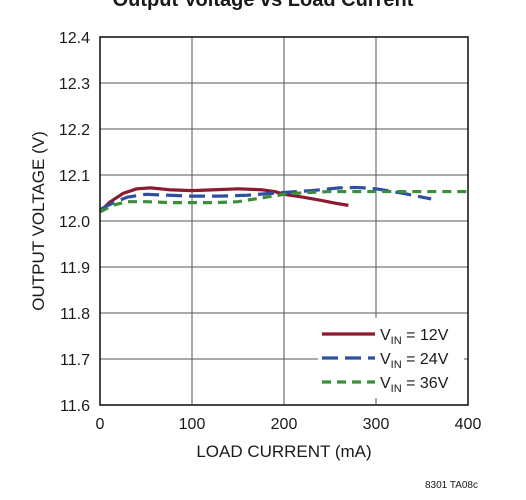  I want to click on legend-label-rest: = 36V, so click(425, 383).